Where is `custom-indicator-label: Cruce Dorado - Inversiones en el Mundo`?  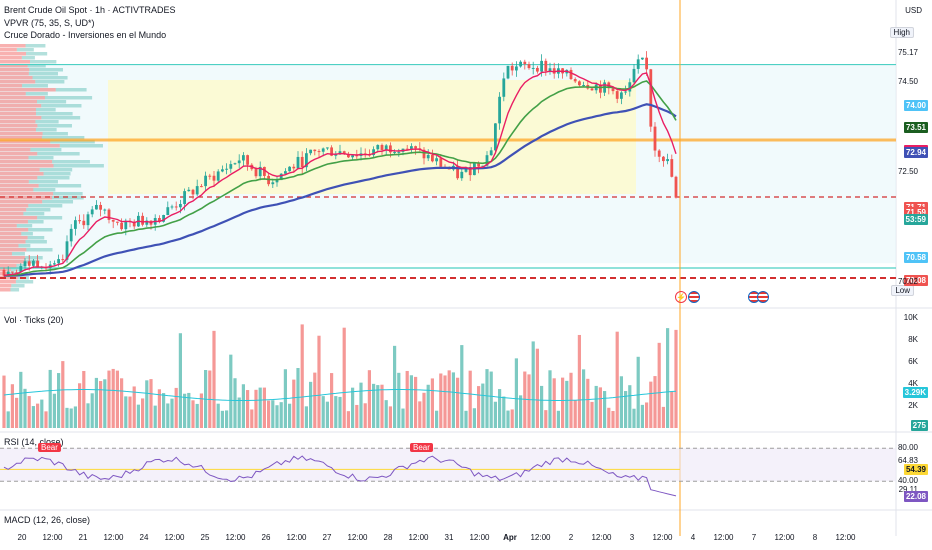
custom-indicator-label: Cruce Dorado - Inversiones en el Mundo is located at coordinates (85, 35).